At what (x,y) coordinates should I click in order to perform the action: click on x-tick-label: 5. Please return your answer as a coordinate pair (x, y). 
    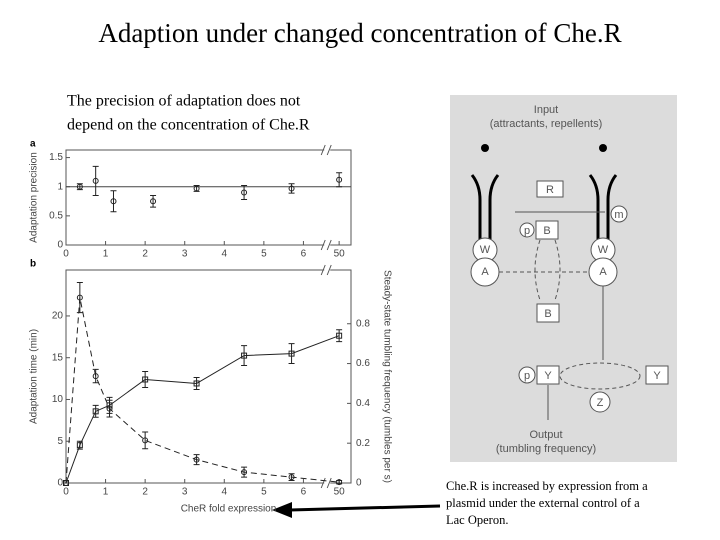
    Looking at the image, I should click on (264, 492).